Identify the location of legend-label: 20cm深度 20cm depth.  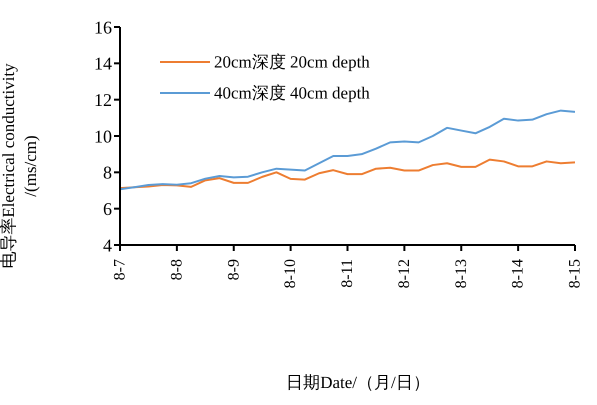
(292, 62).